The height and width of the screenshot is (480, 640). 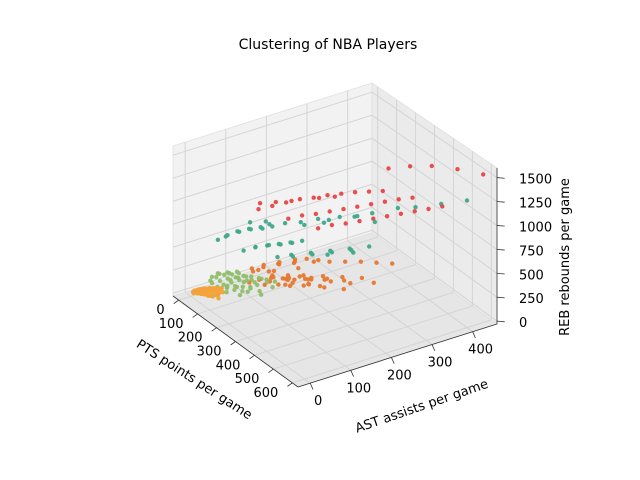 What do you see at coordinates (565, 257) in the screenshot?
I see `z-axis-label: REB rebounds per game` at bounding box center [565, 257].